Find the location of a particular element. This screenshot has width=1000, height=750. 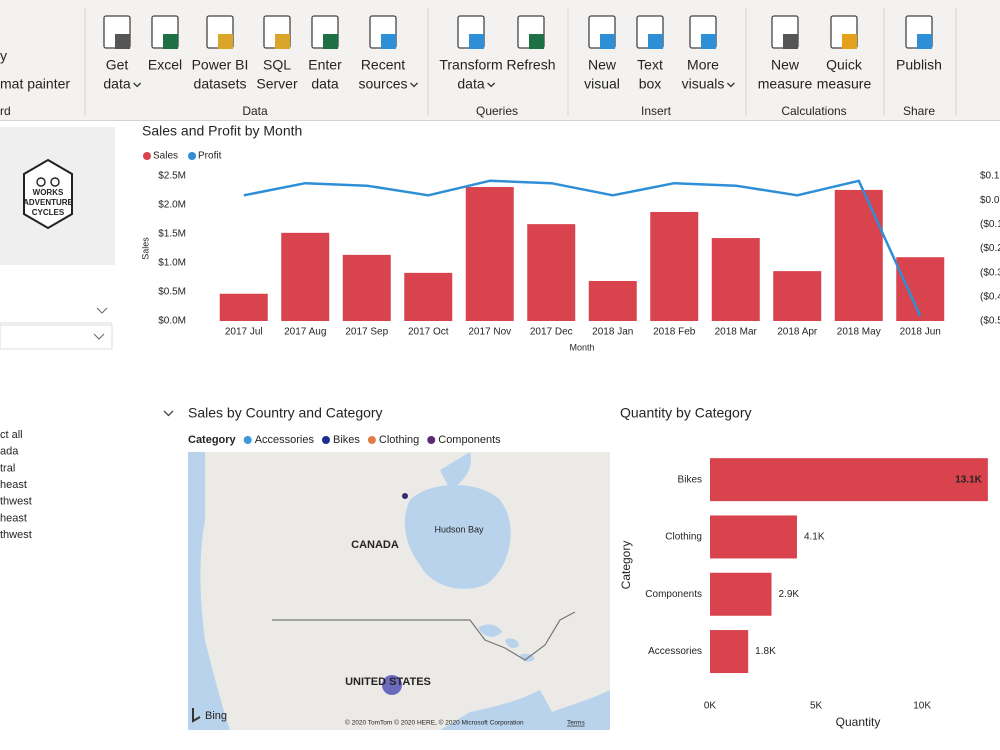

dropdown is located at coordinates (56, 337).